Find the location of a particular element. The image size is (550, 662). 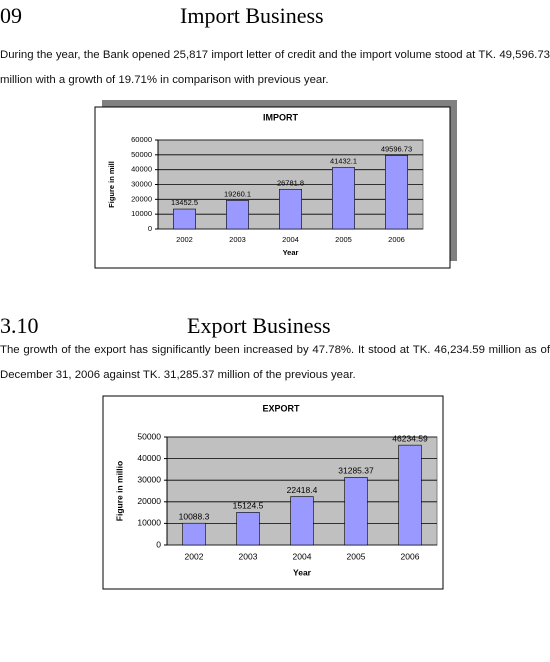

data-label: 15124.5 is located at coordinates (248, 506).